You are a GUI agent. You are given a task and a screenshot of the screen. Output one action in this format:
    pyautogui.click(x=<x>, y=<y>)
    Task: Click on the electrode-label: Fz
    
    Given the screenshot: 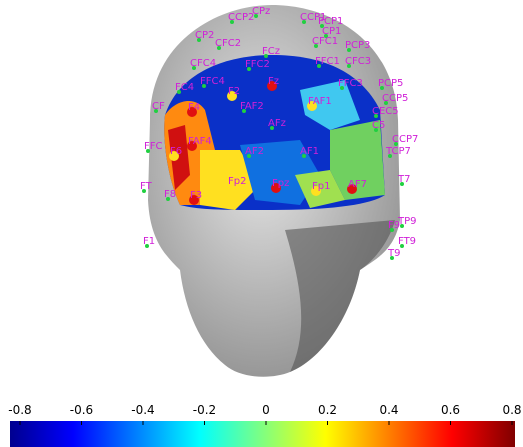 What is the action you would take?
    pyautogui.click(x=273, y=81)
    